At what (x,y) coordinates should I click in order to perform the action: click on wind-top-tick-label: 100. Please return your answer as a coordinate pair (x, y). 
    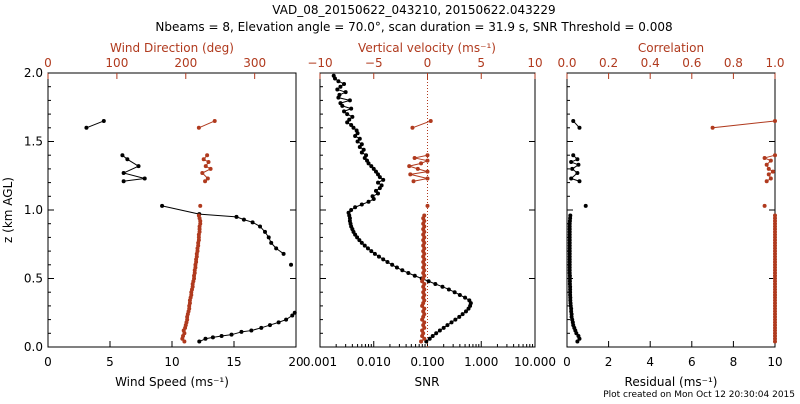
    Looking at the image, I should click on (116, 63).